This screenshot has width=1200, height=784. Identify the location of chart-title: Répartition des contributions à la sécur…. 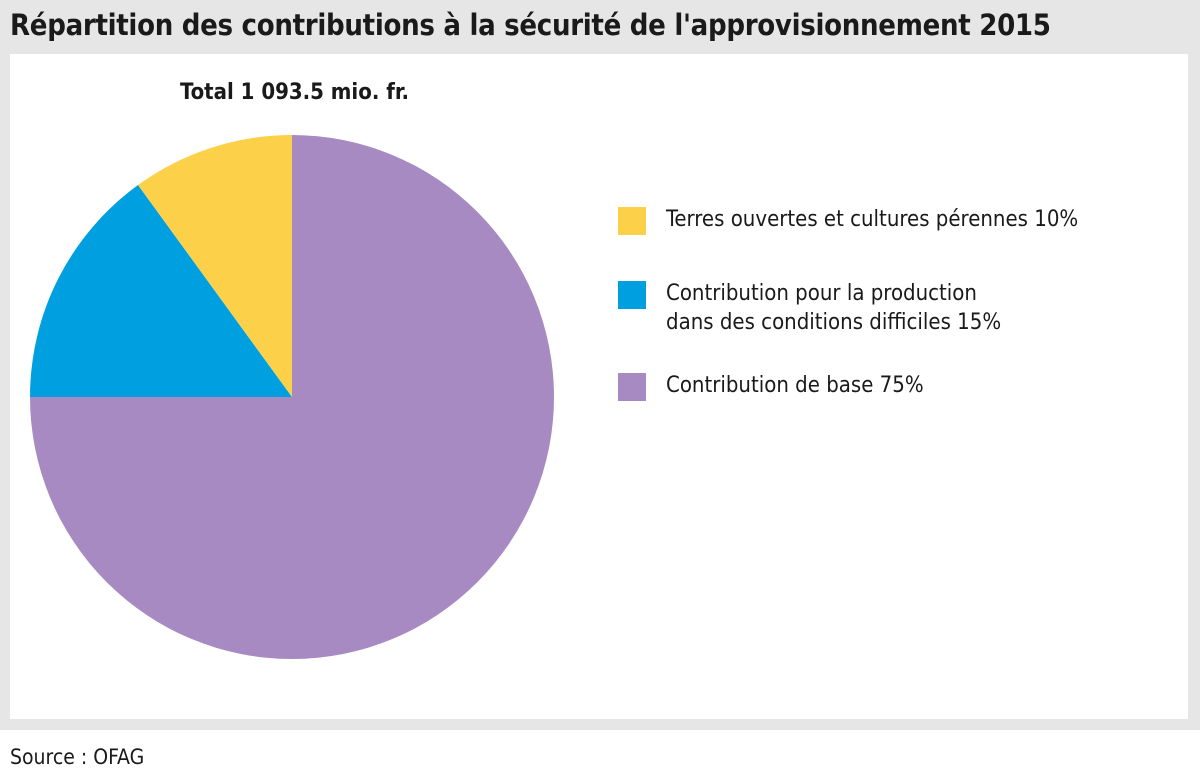
(530, 25).